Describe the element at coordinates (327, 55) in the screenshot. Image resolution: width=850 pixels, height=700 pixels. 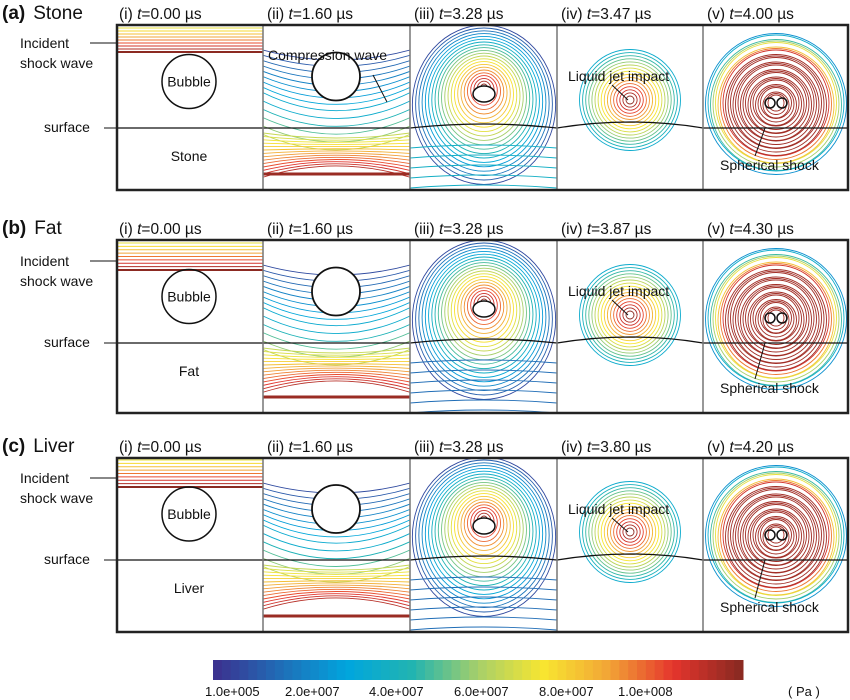
I see `compression-wave-label: Compression wave` at that location.